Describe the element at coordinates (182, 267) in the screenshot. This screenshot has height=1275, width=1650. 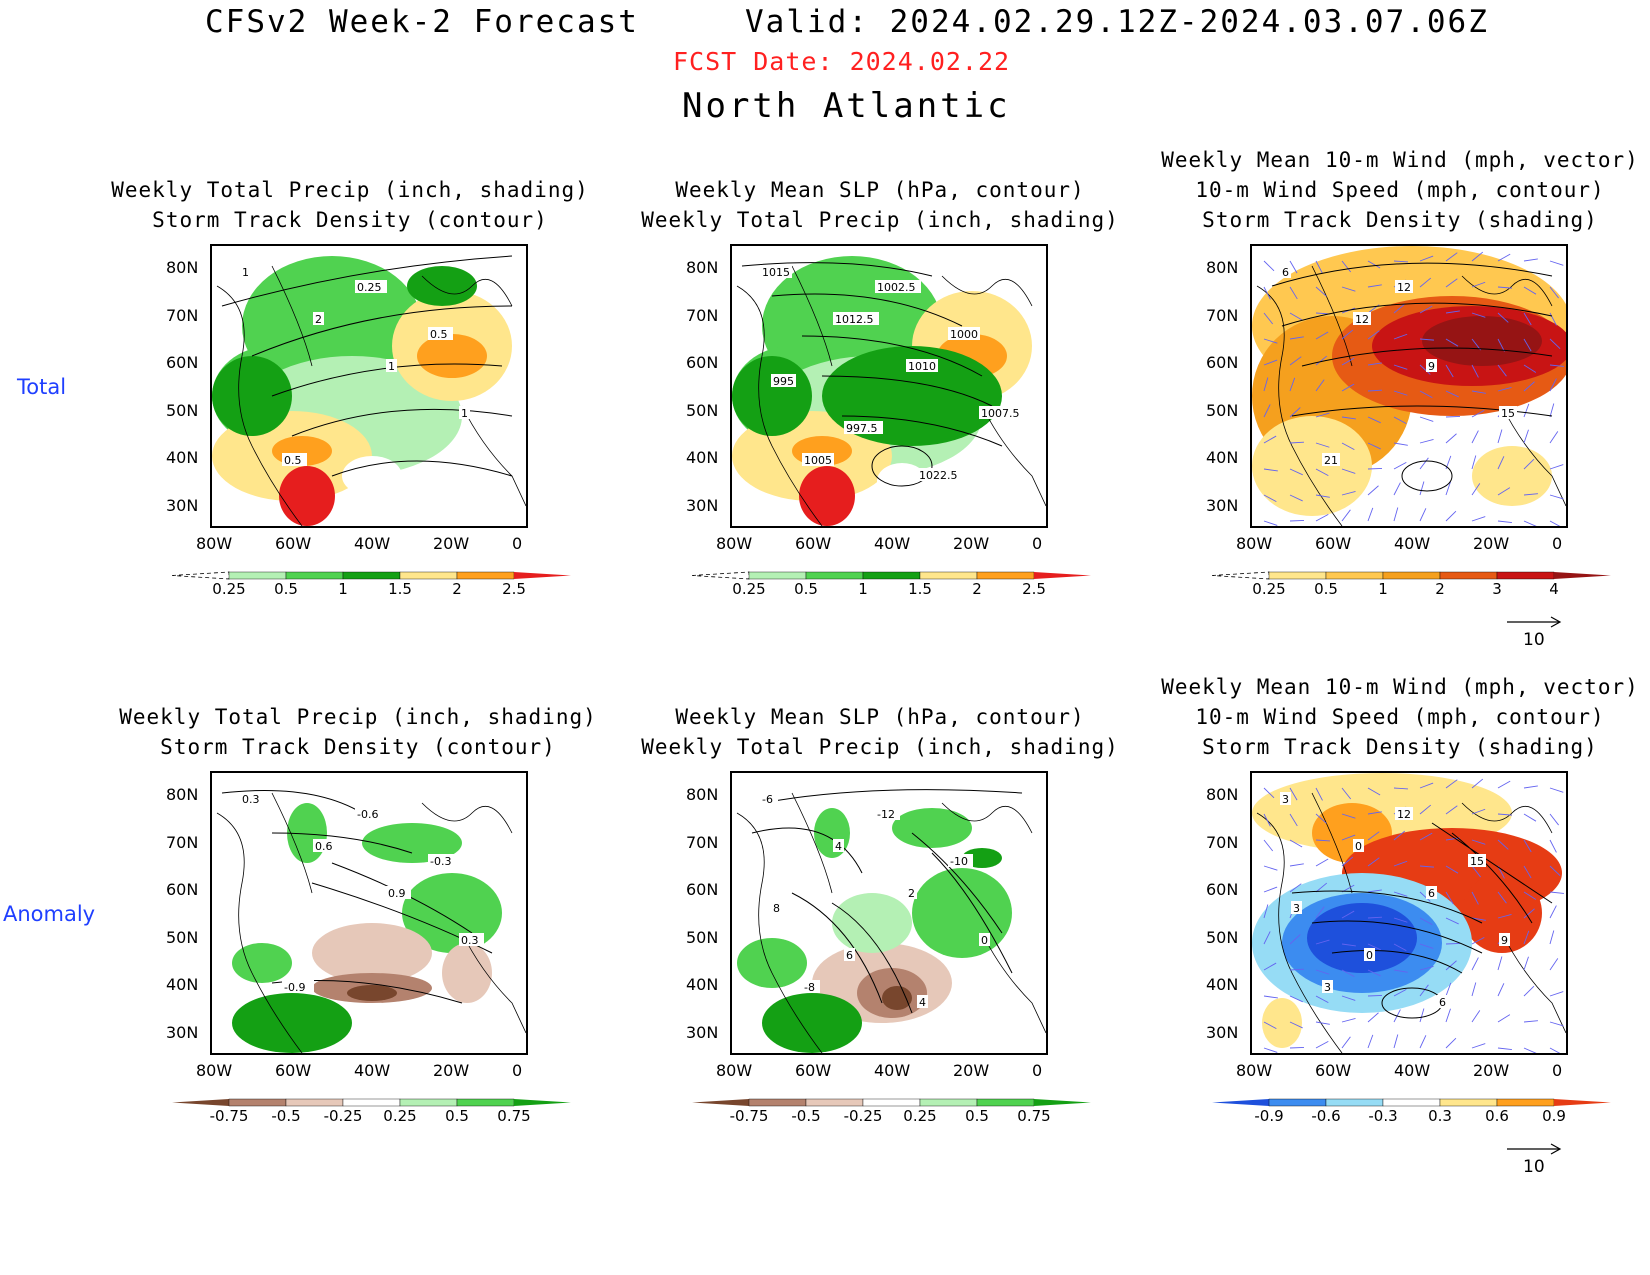
I see `lat-tick-label: 80N` at that location.